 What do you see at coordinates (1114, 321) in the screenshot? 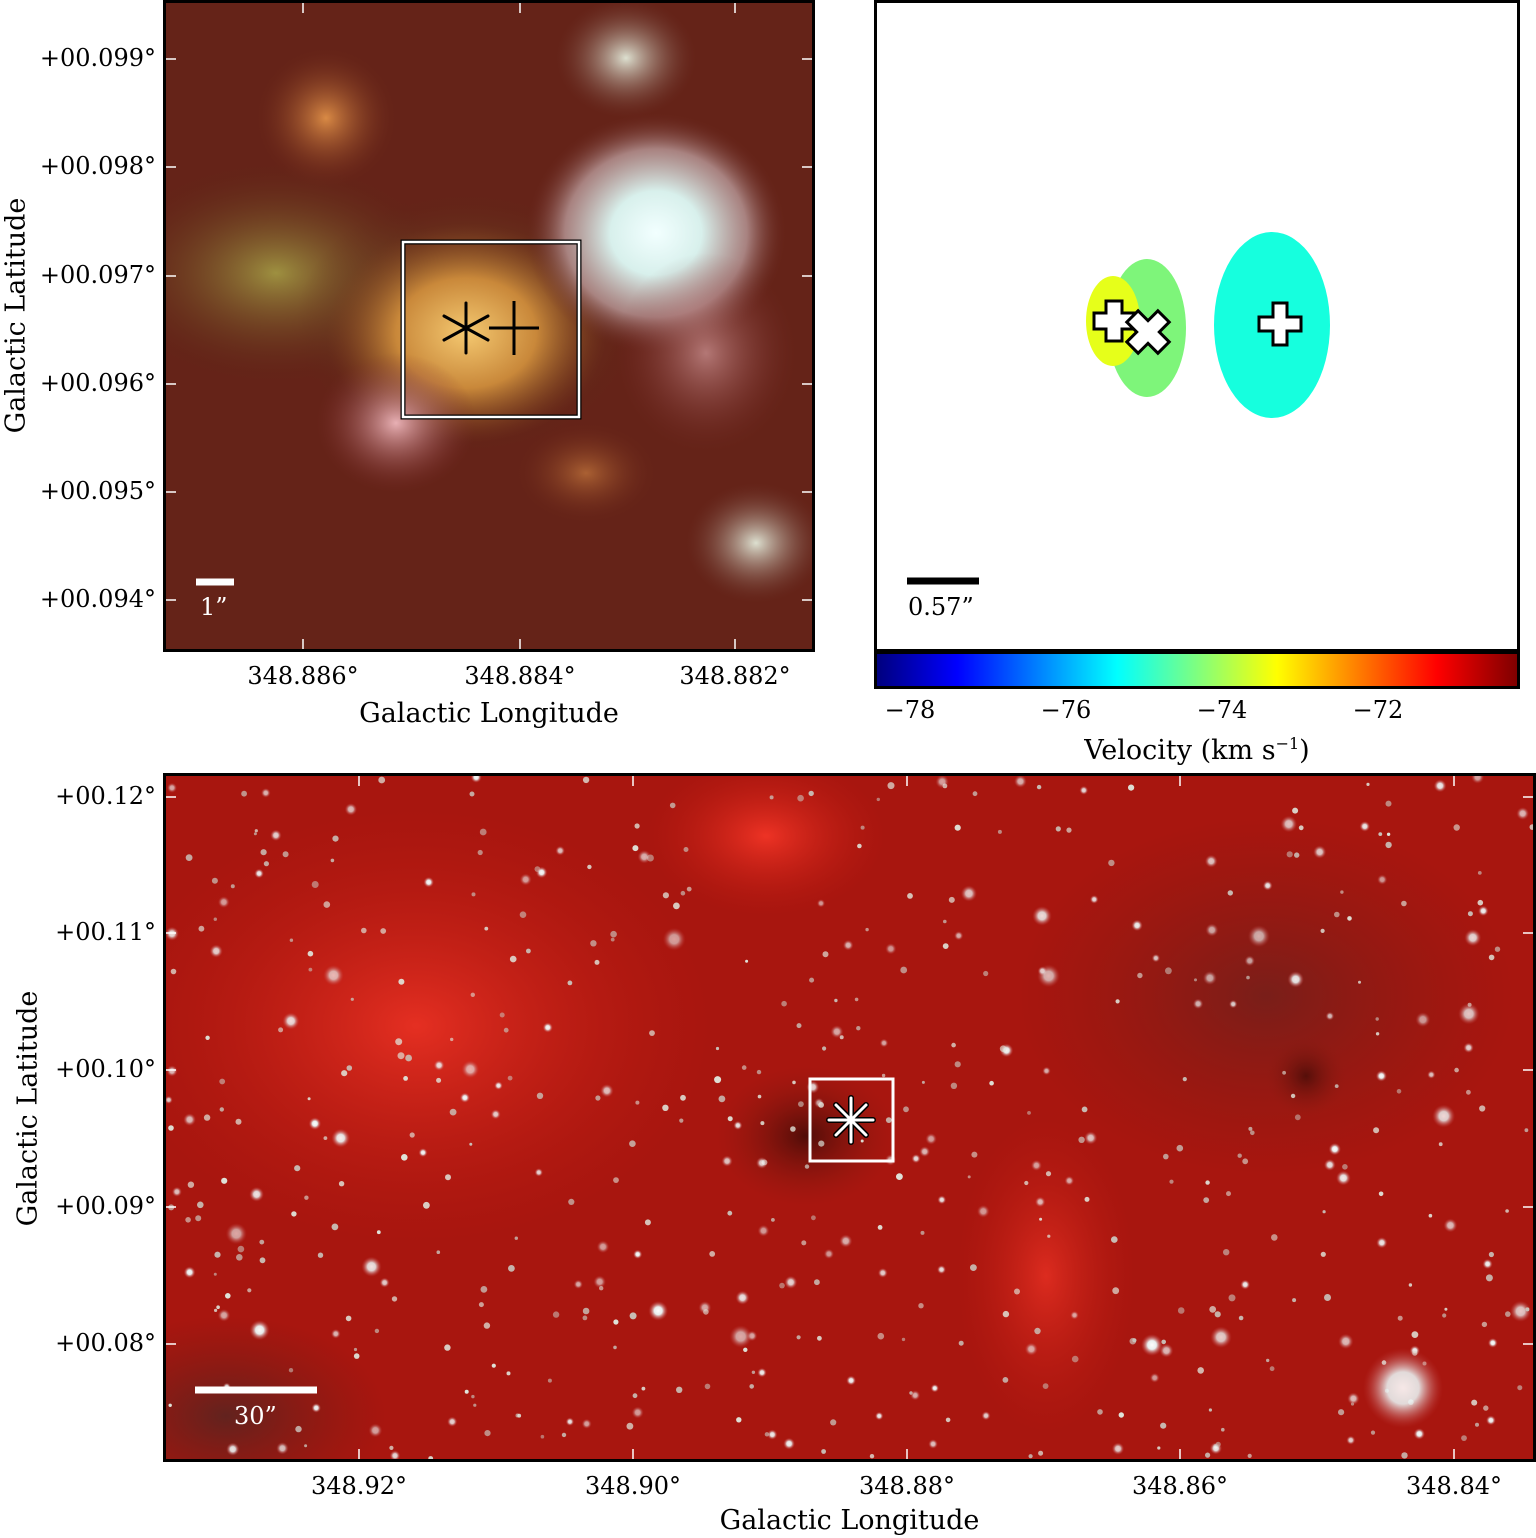
I see `plus-marker-icon` at bounding box center [1114, 321].